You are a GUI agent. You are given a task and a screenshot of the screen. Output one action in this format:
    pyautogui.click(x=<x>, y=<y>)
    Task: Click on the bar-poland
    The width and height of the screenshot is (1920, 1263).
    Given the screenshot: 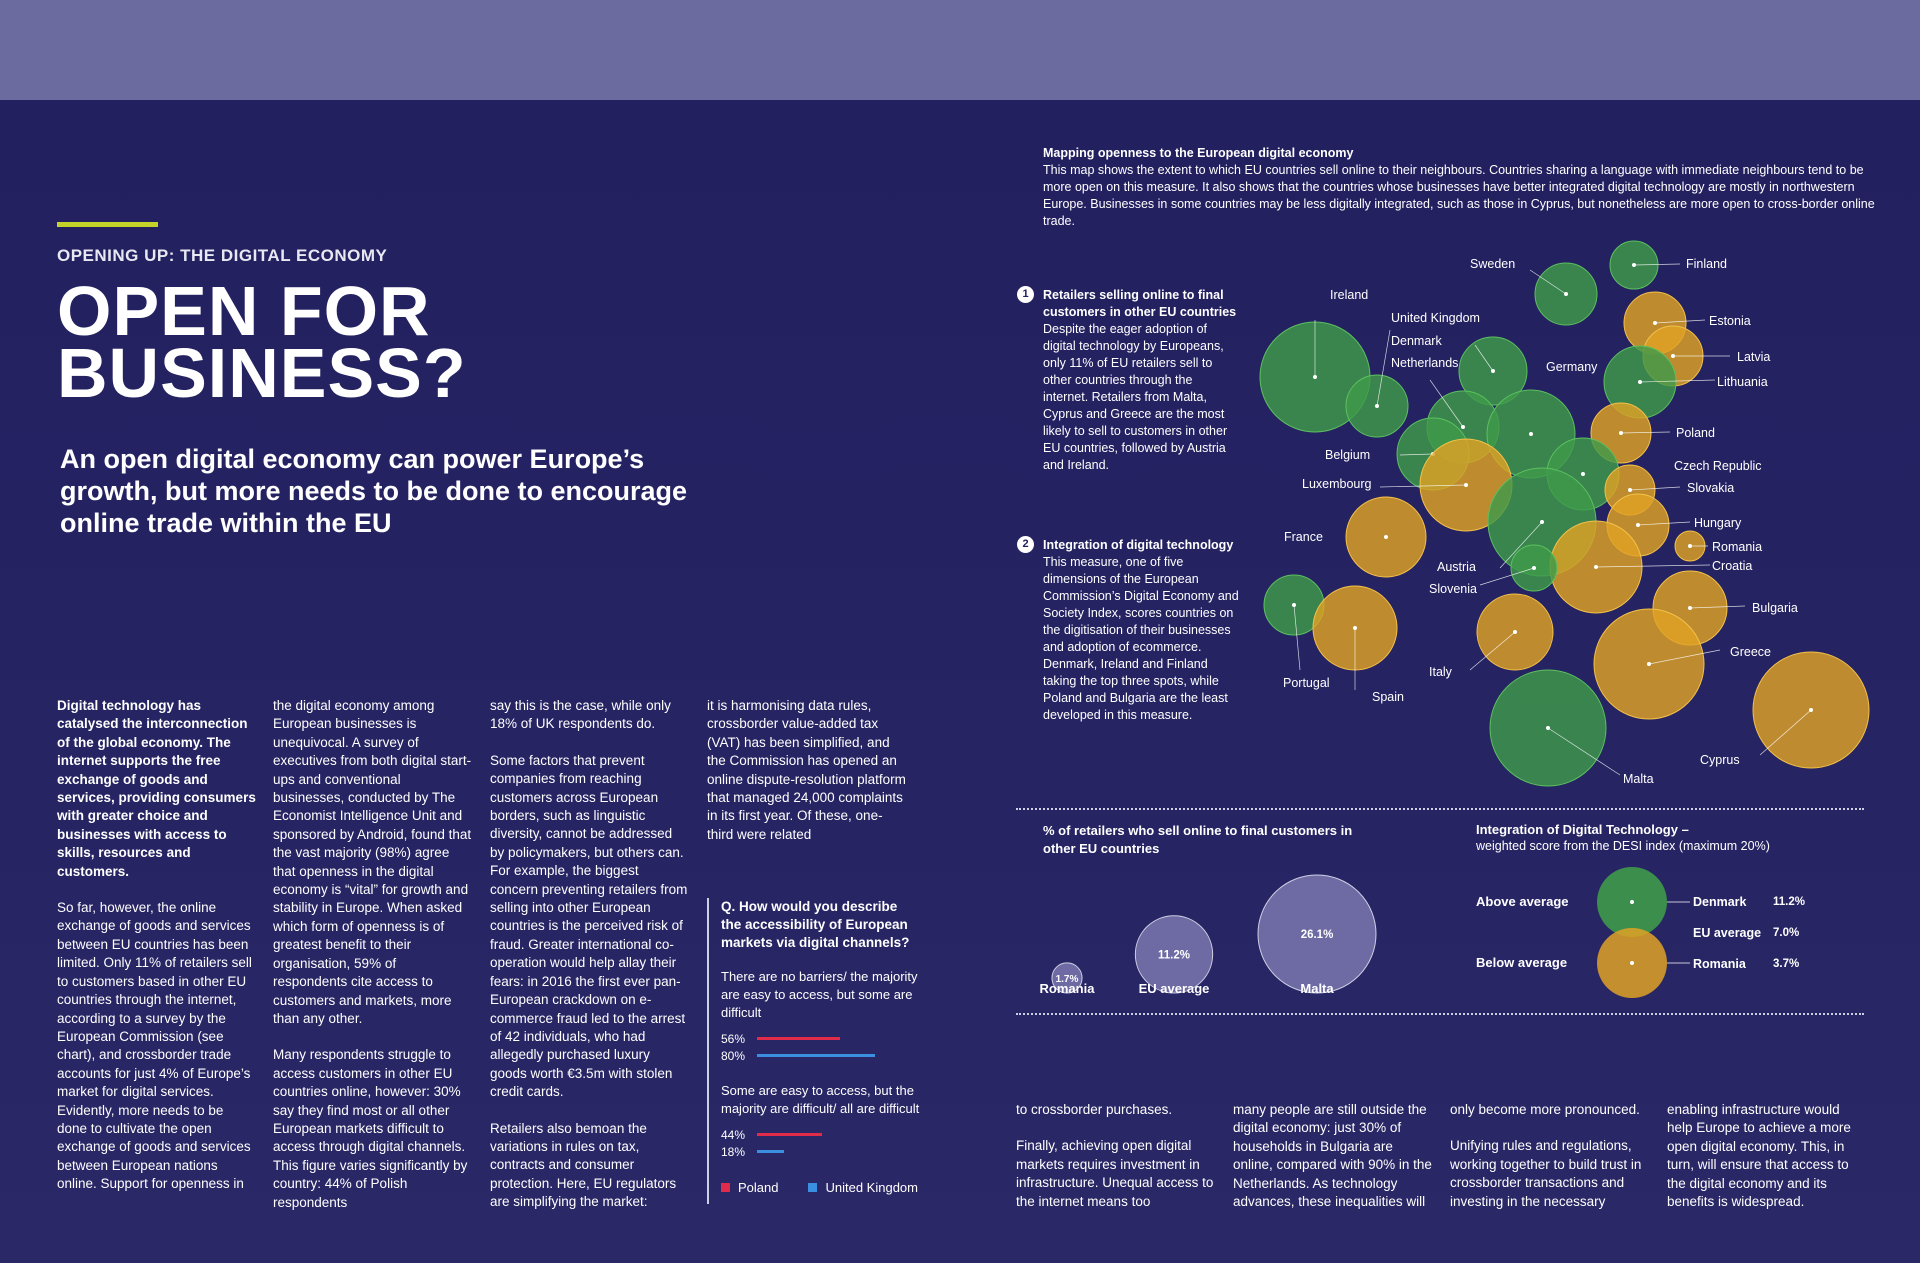 What is the action you would take?
    pyautogui.click(x=798, y=1038)
    